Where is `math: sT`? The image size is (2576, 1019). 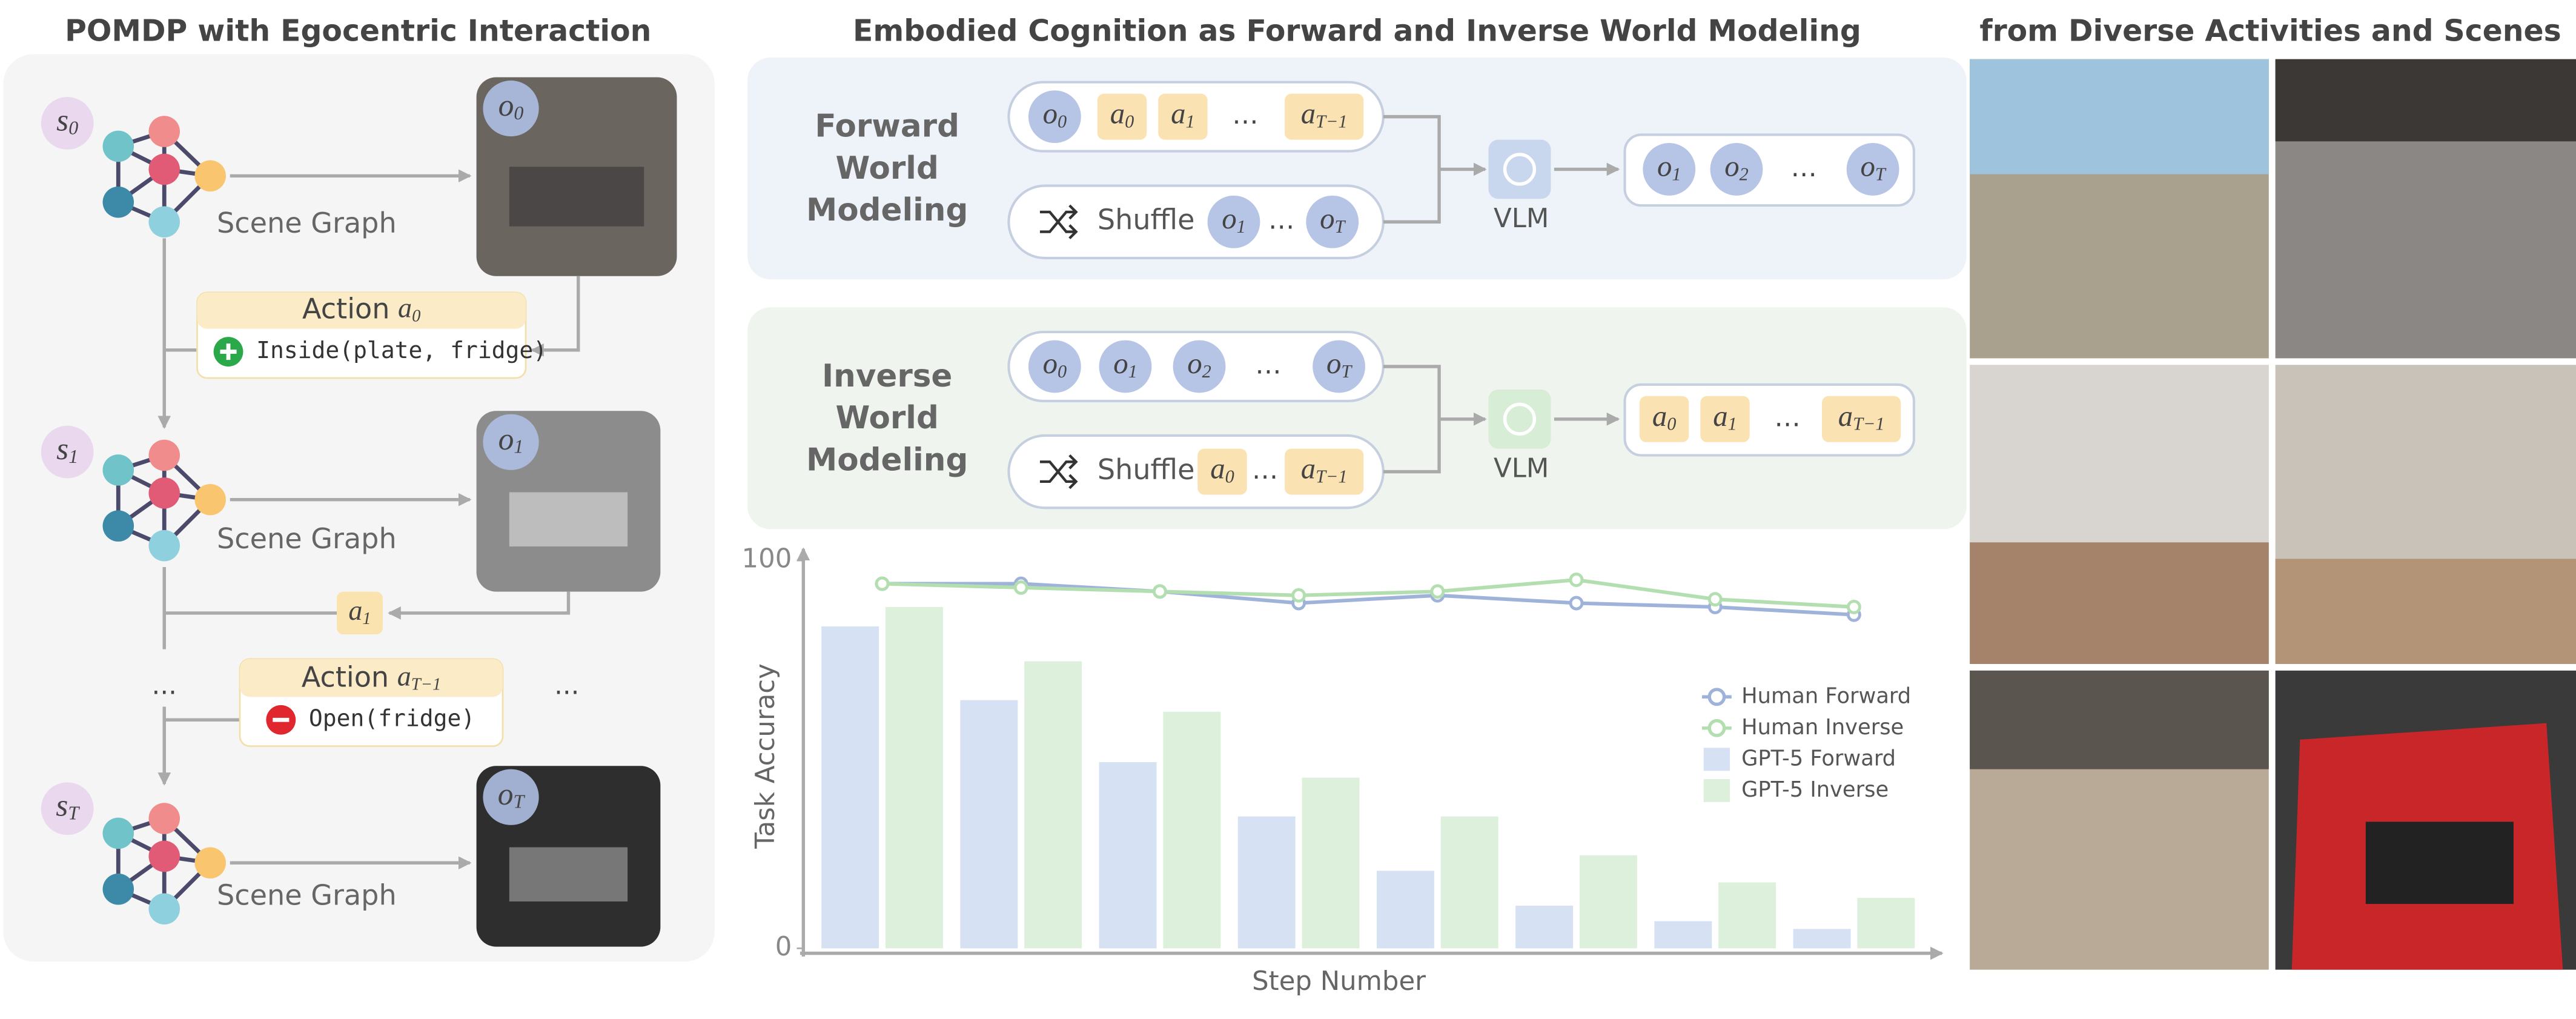 math: sT is located at coordinates (68, 806).